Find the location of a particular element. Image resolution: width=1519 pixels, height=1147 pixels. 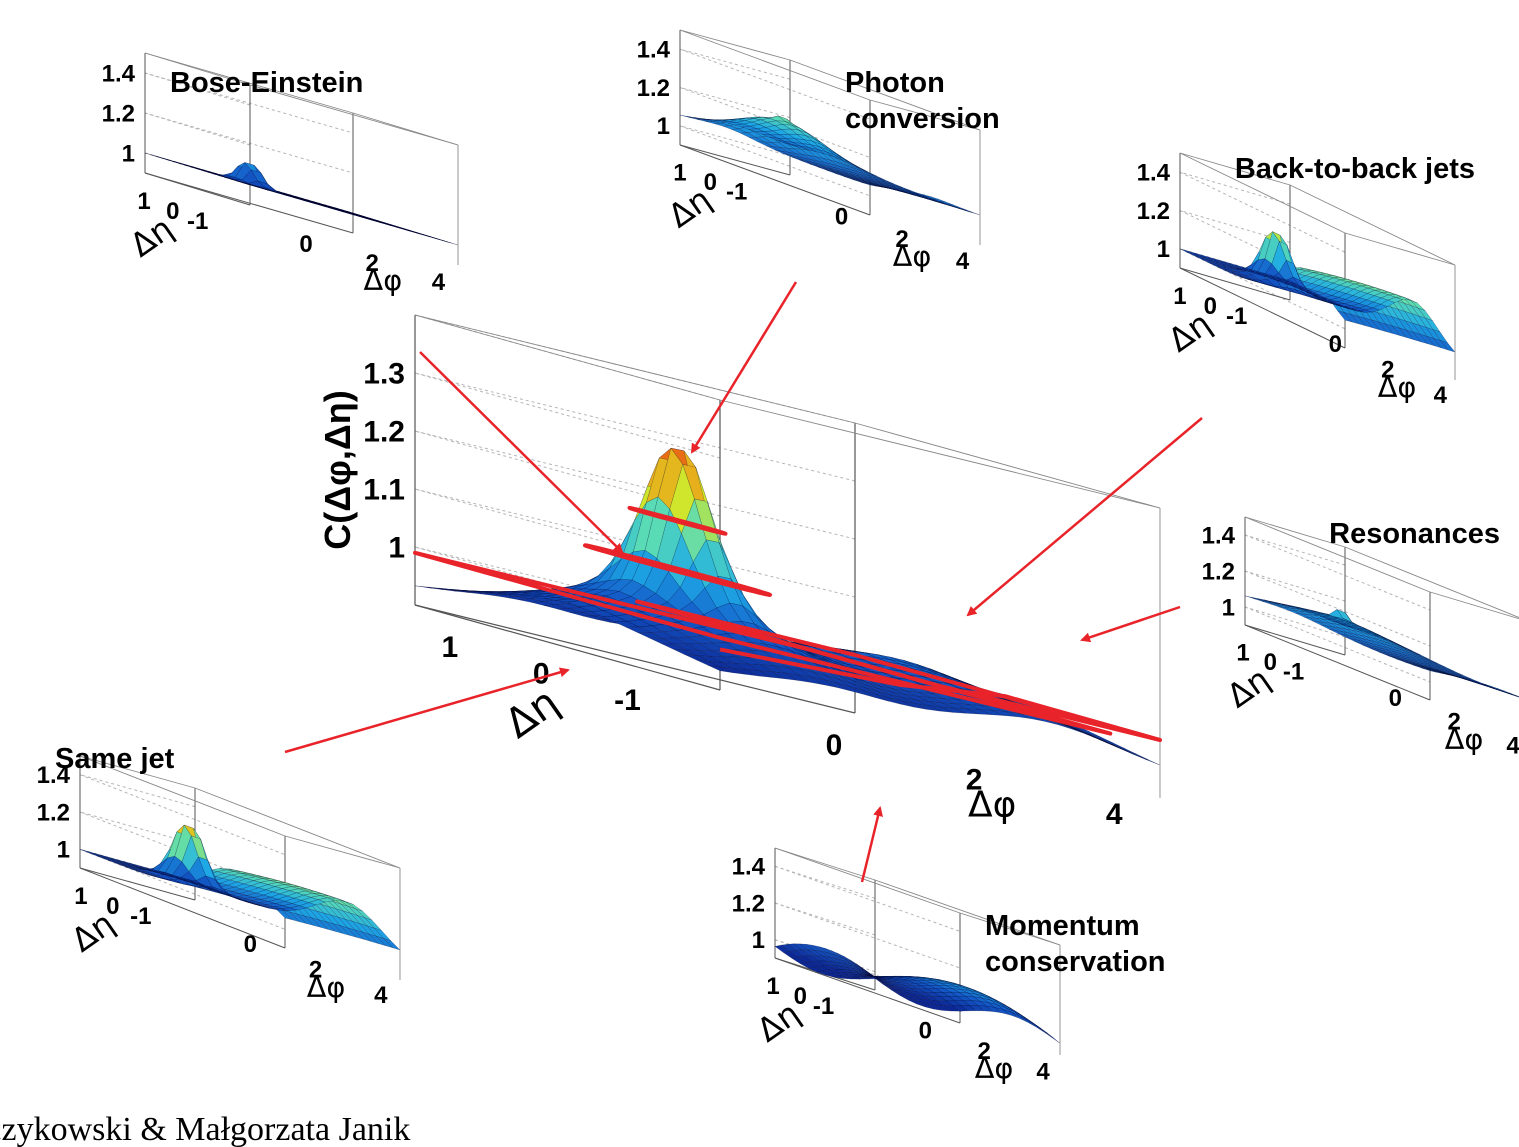

inset-title: Photon conversion is located at coordinates (922, 101).